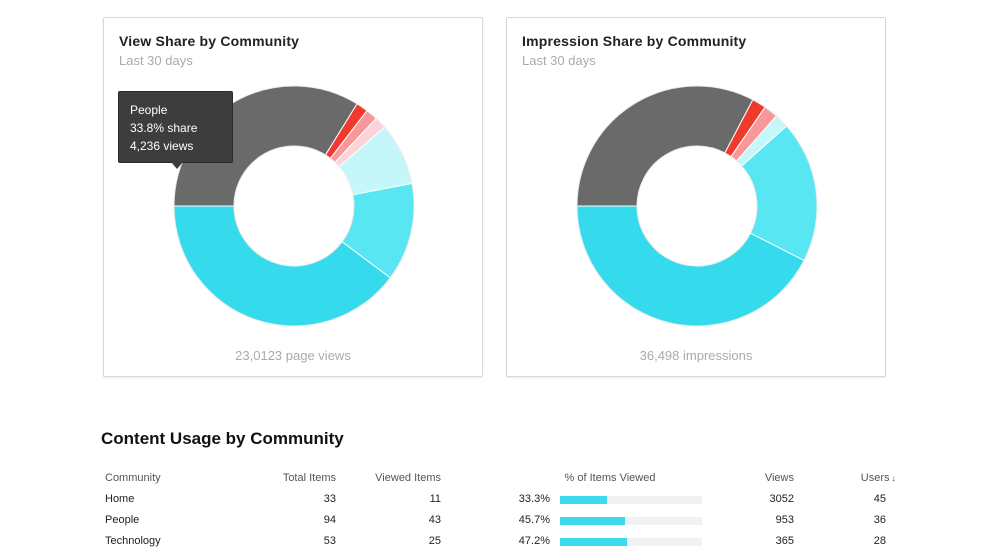  What do you see at coordinates (559, 60) in the screenshot?
I see `impression-share-subtitle: Last 30 days` at bounding box center [559, 60].